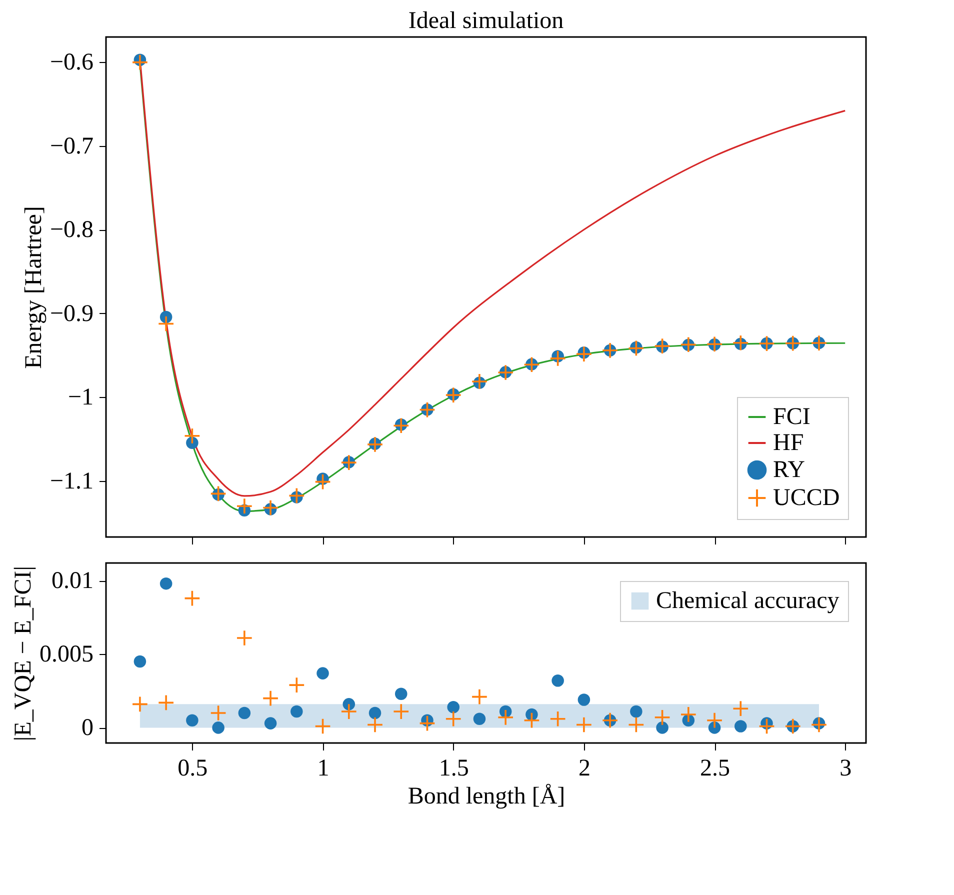 The height and width of the screenshot is (895, 954). I want to click on chart-title: Ideal simulation, so click(486, 21).